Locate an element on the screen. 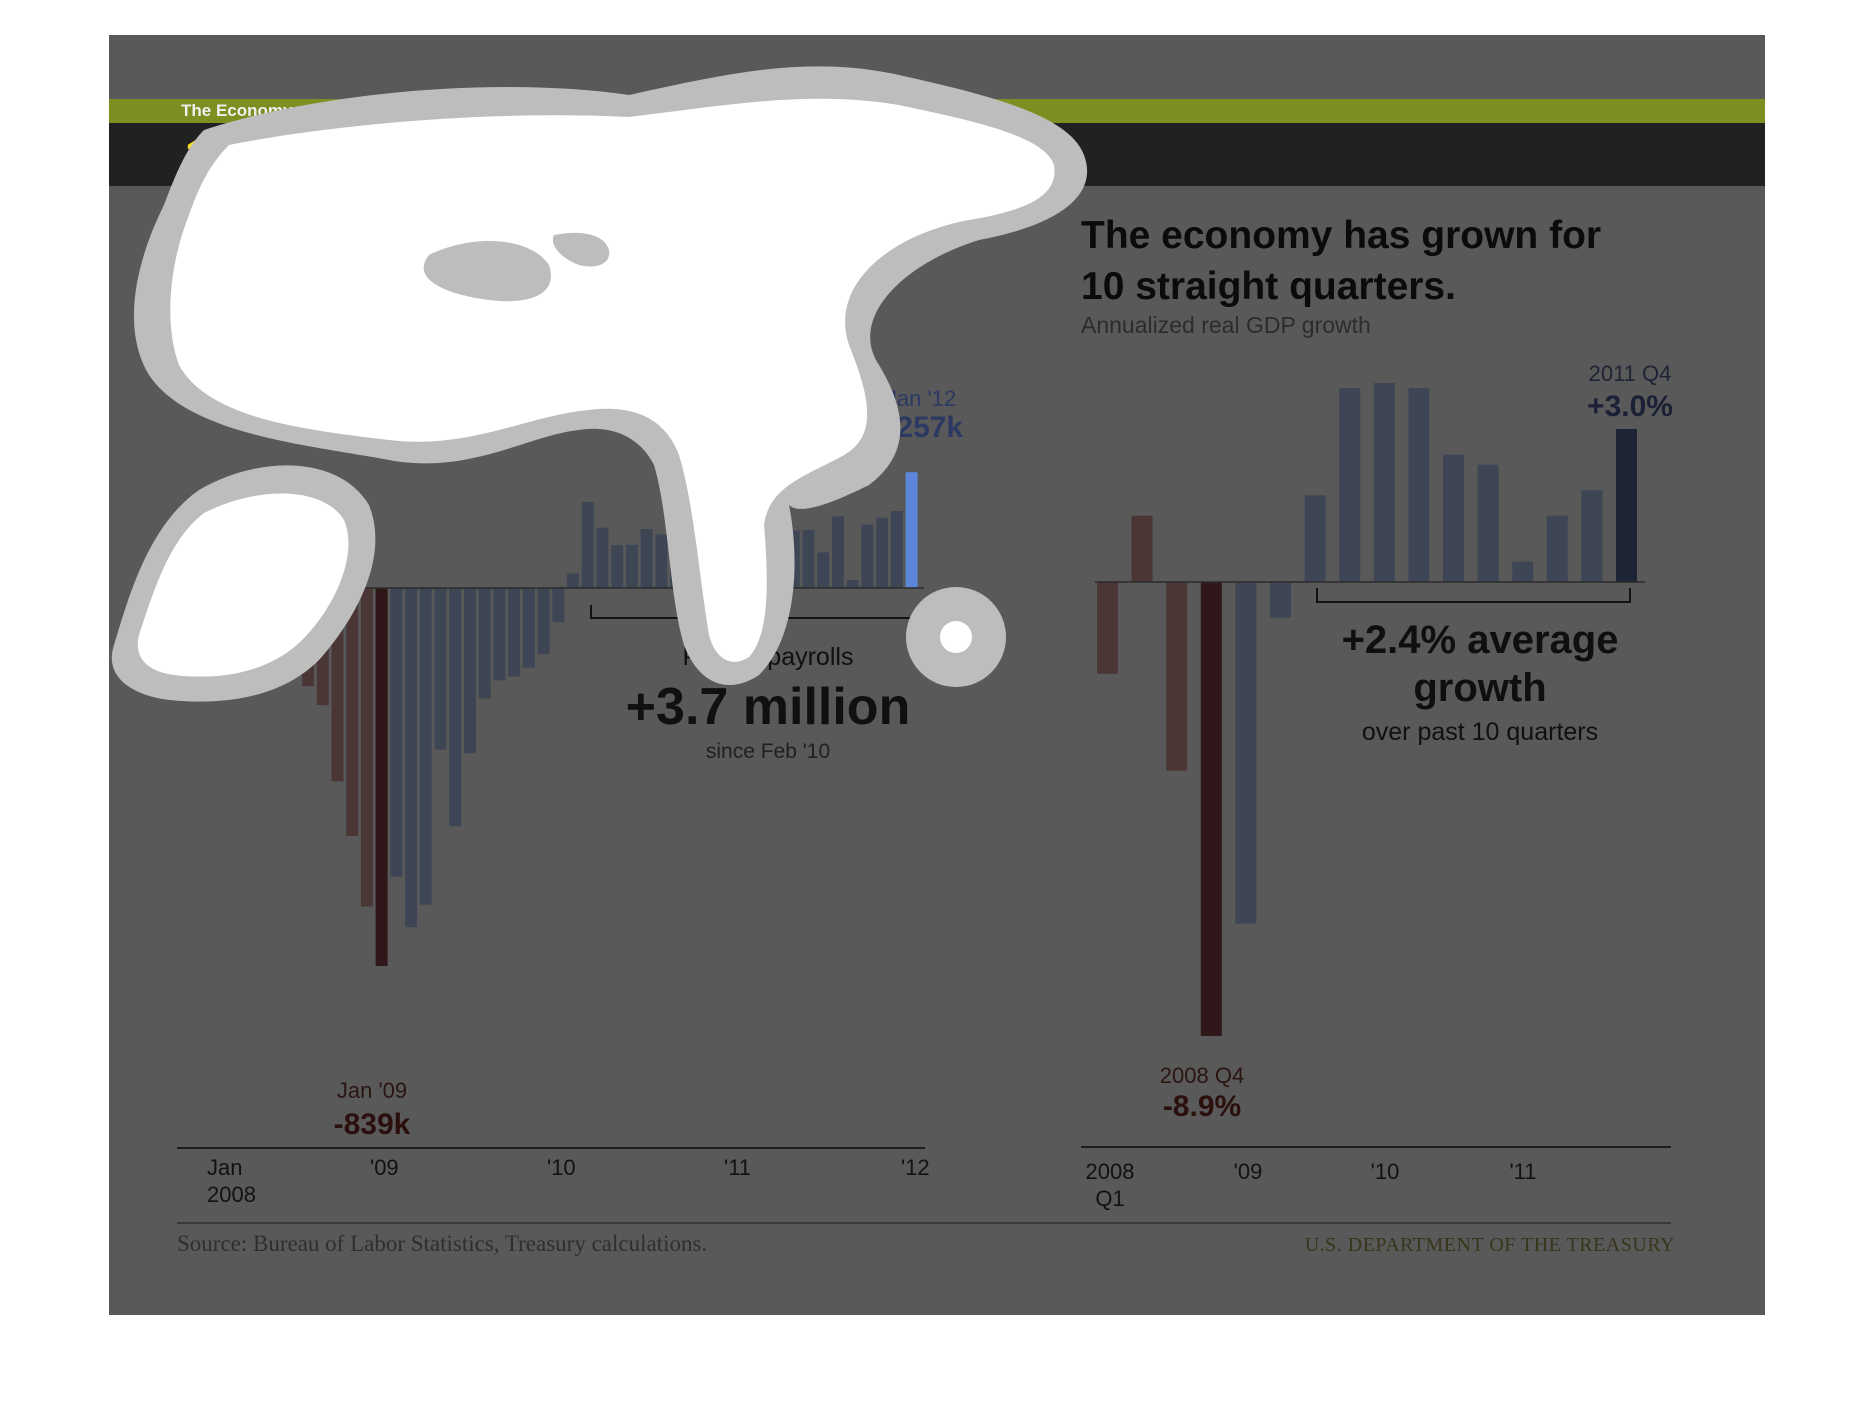 This screenshot has height=1404, width=1866. gdp-tick-label: '11 is located at coordinates (1522, 1171).